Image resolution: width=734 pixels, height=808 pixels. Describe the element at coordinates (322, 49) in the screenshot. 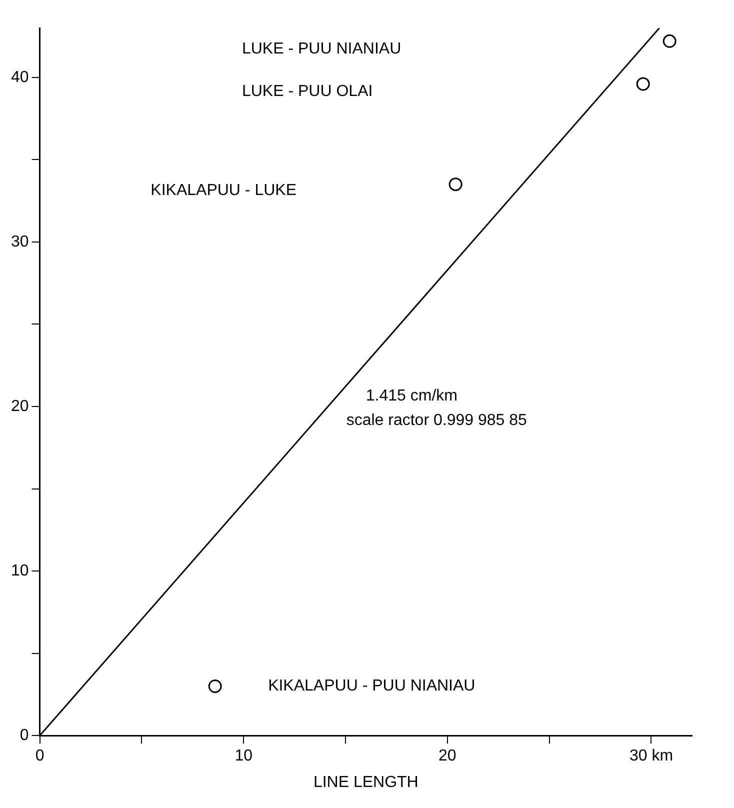

I see `annotation: LUKE - PUU NIANIAU` at that location.